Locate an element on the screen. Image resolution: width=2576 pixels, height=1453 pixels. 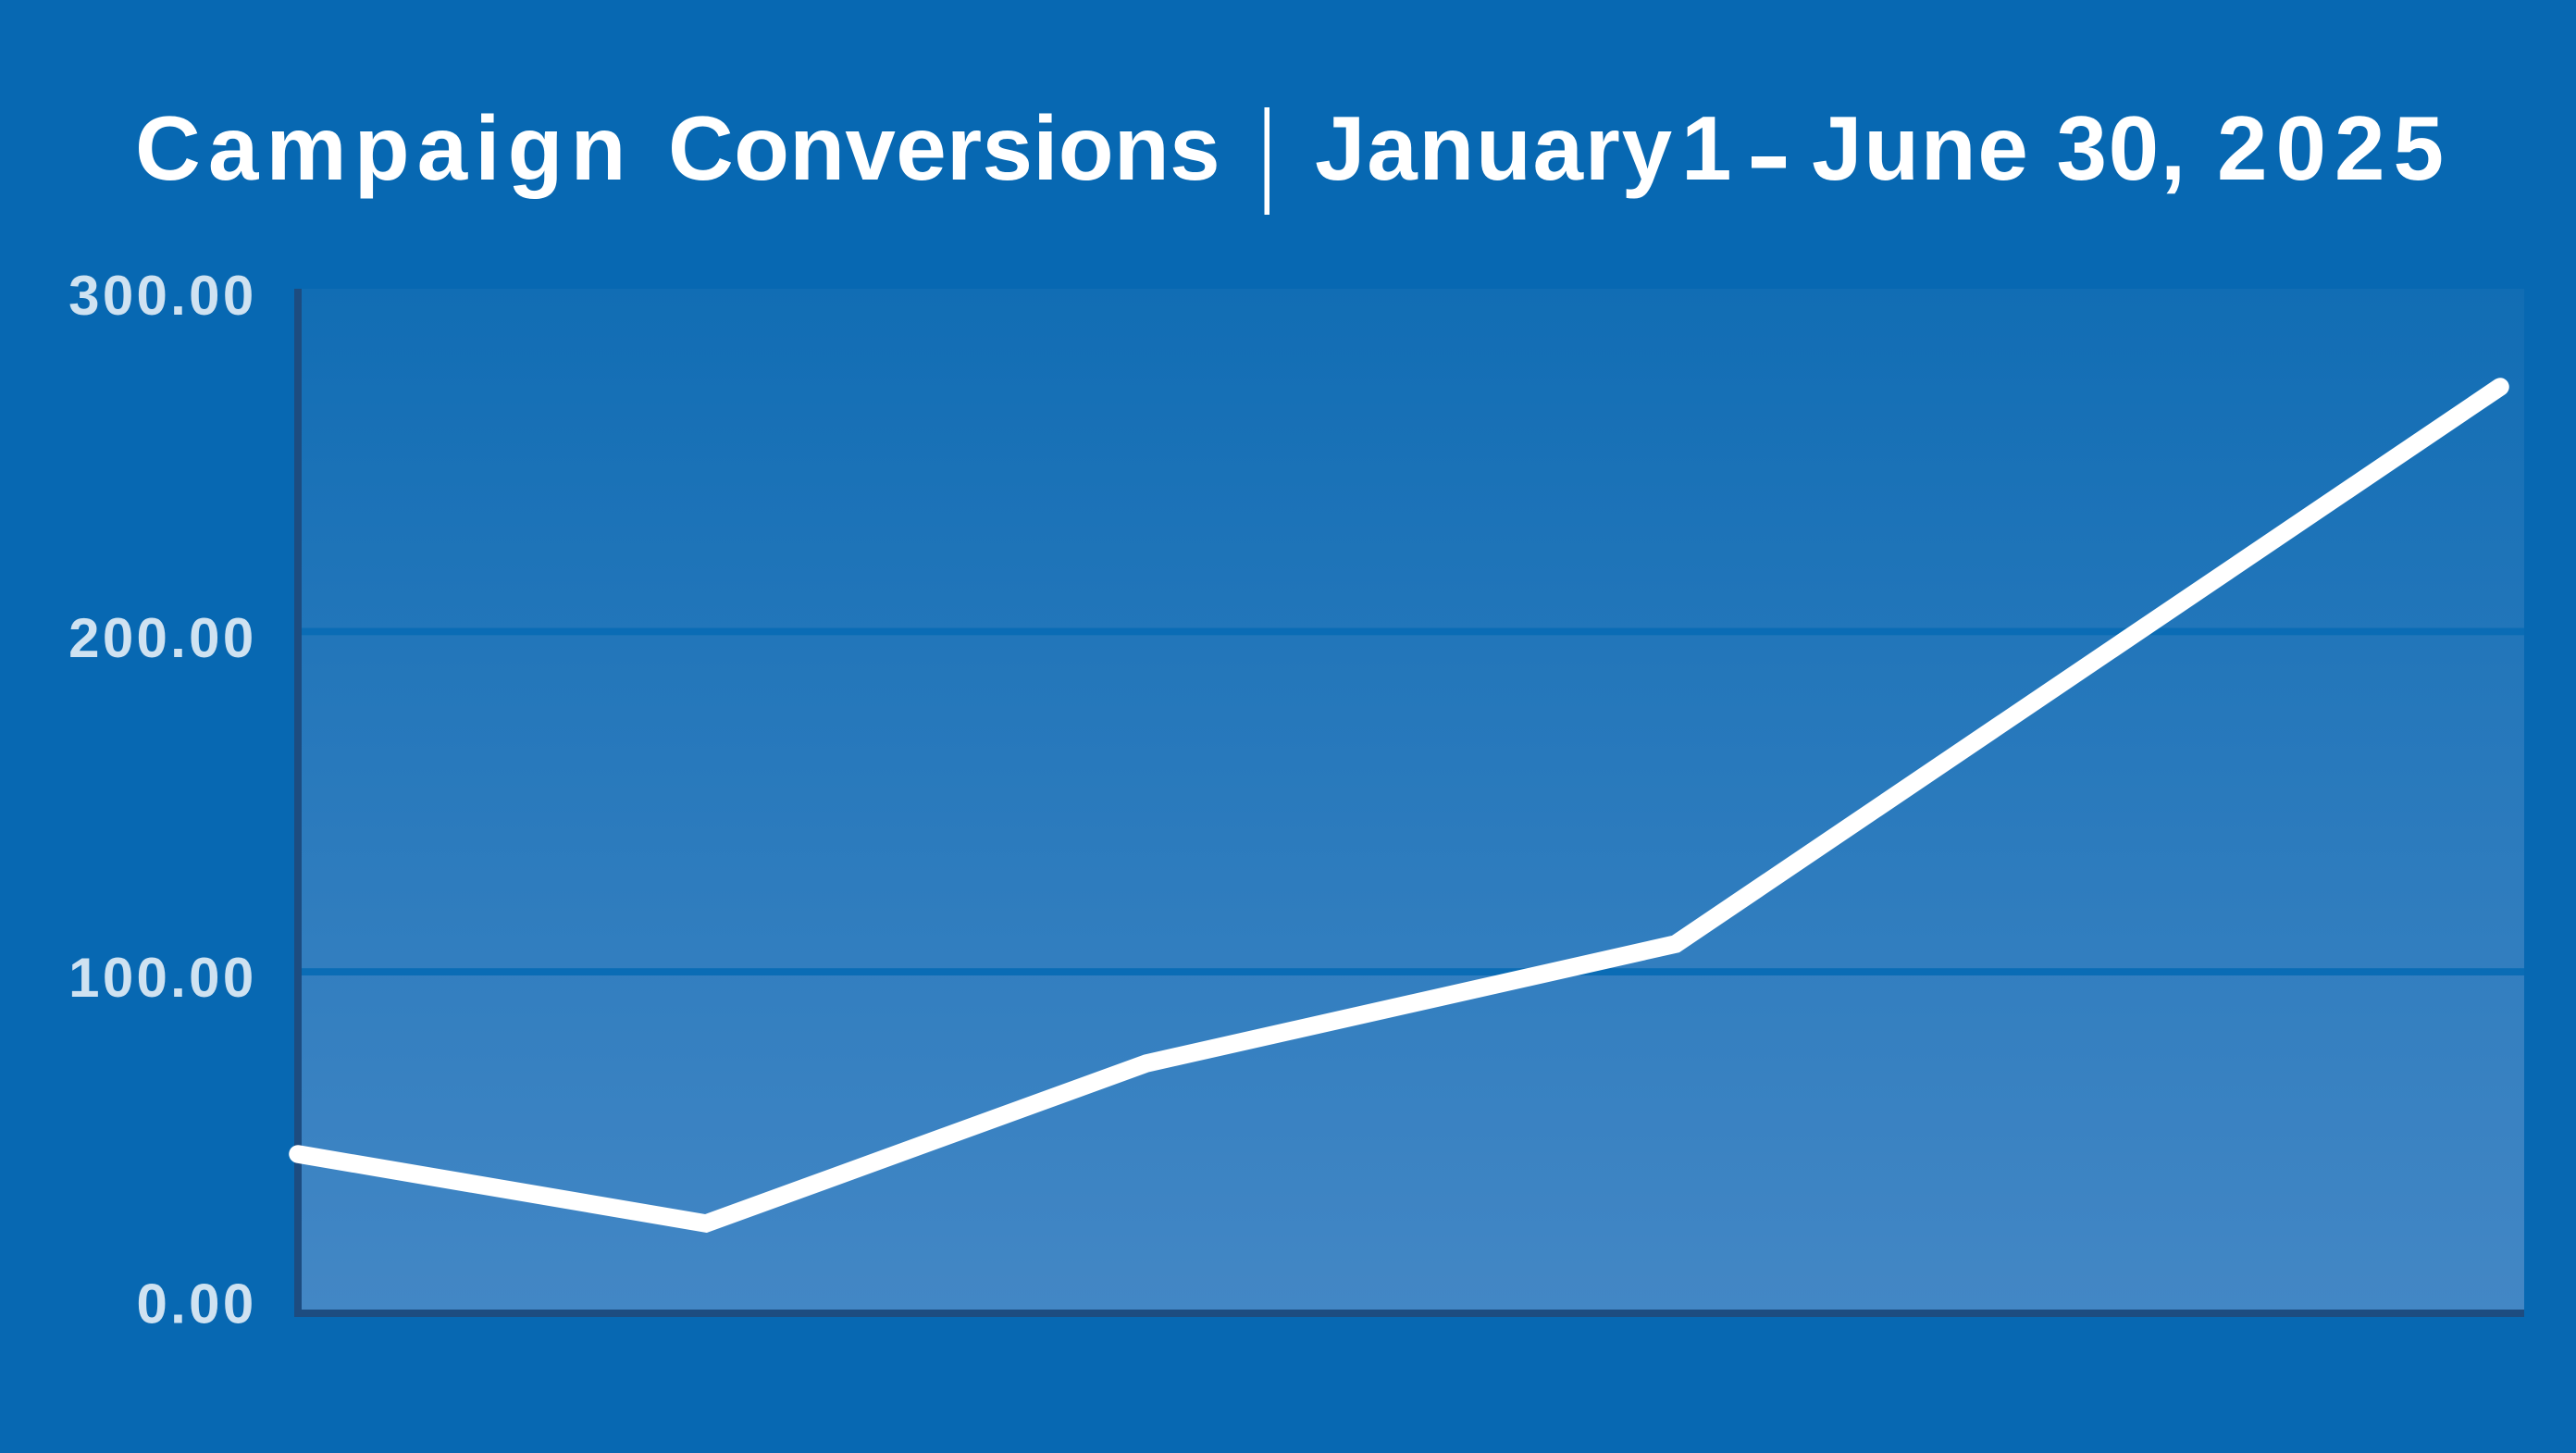
svg-text: Campaign is located at coordinates (385, 148).